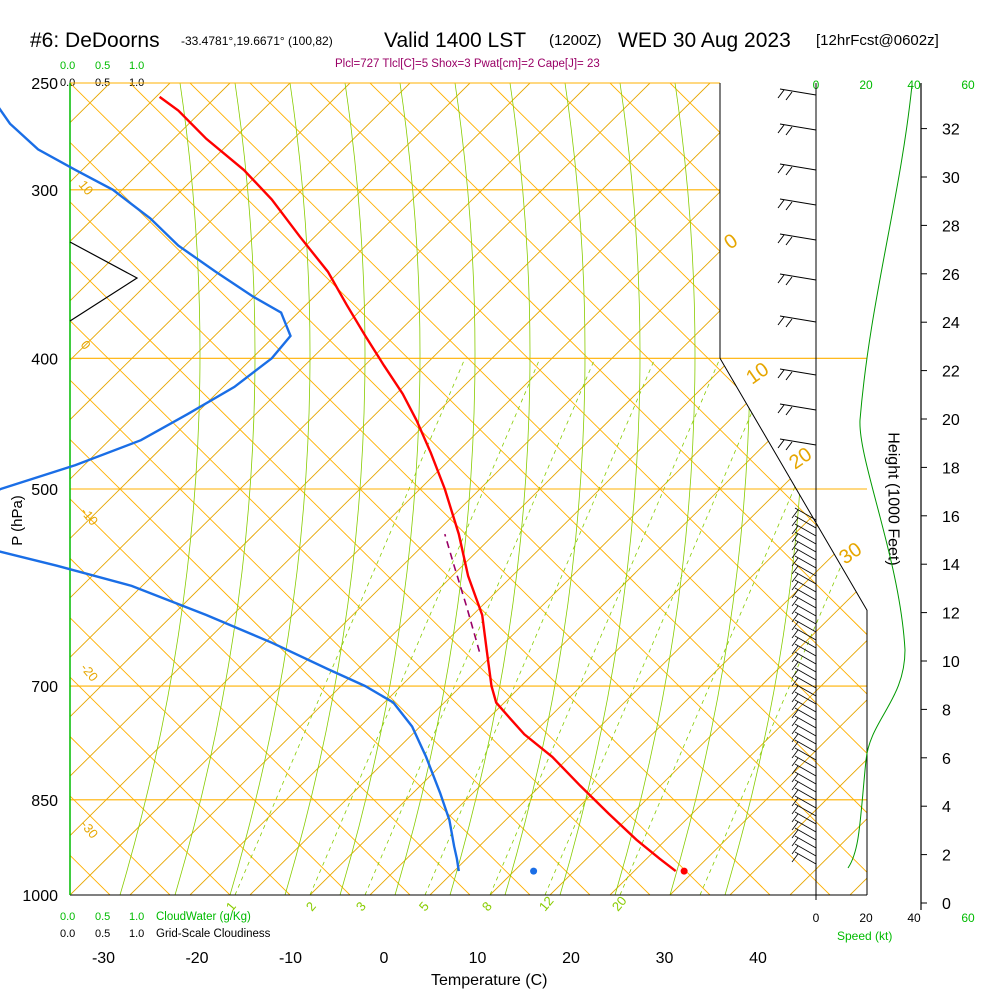 Image resolution: width=1000 pixels, height=1000 pixels. What do you see at coordinates (203, 917) in the screenshot?
I see `cloudwater-label: CloudWater (g/Kg)` at bounding box center [203, 917].